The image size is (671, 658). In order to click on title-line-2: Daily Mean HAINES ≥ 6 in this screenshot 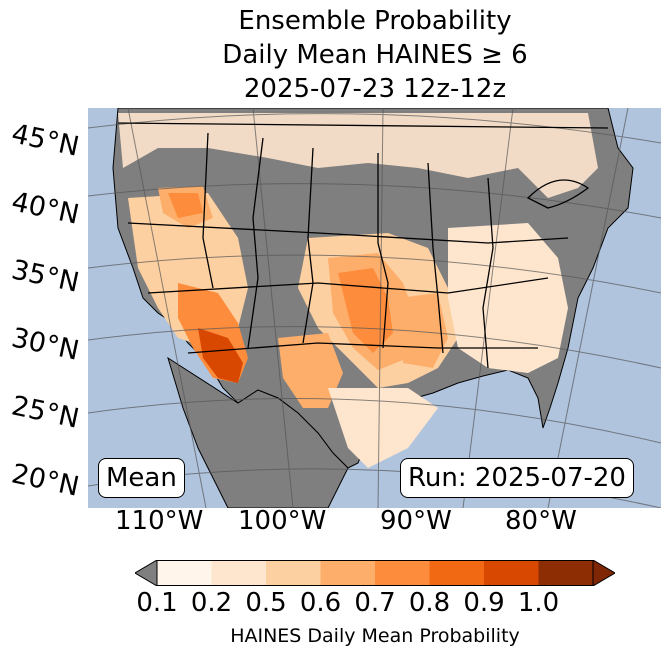, I will do `click(375, 55)`.